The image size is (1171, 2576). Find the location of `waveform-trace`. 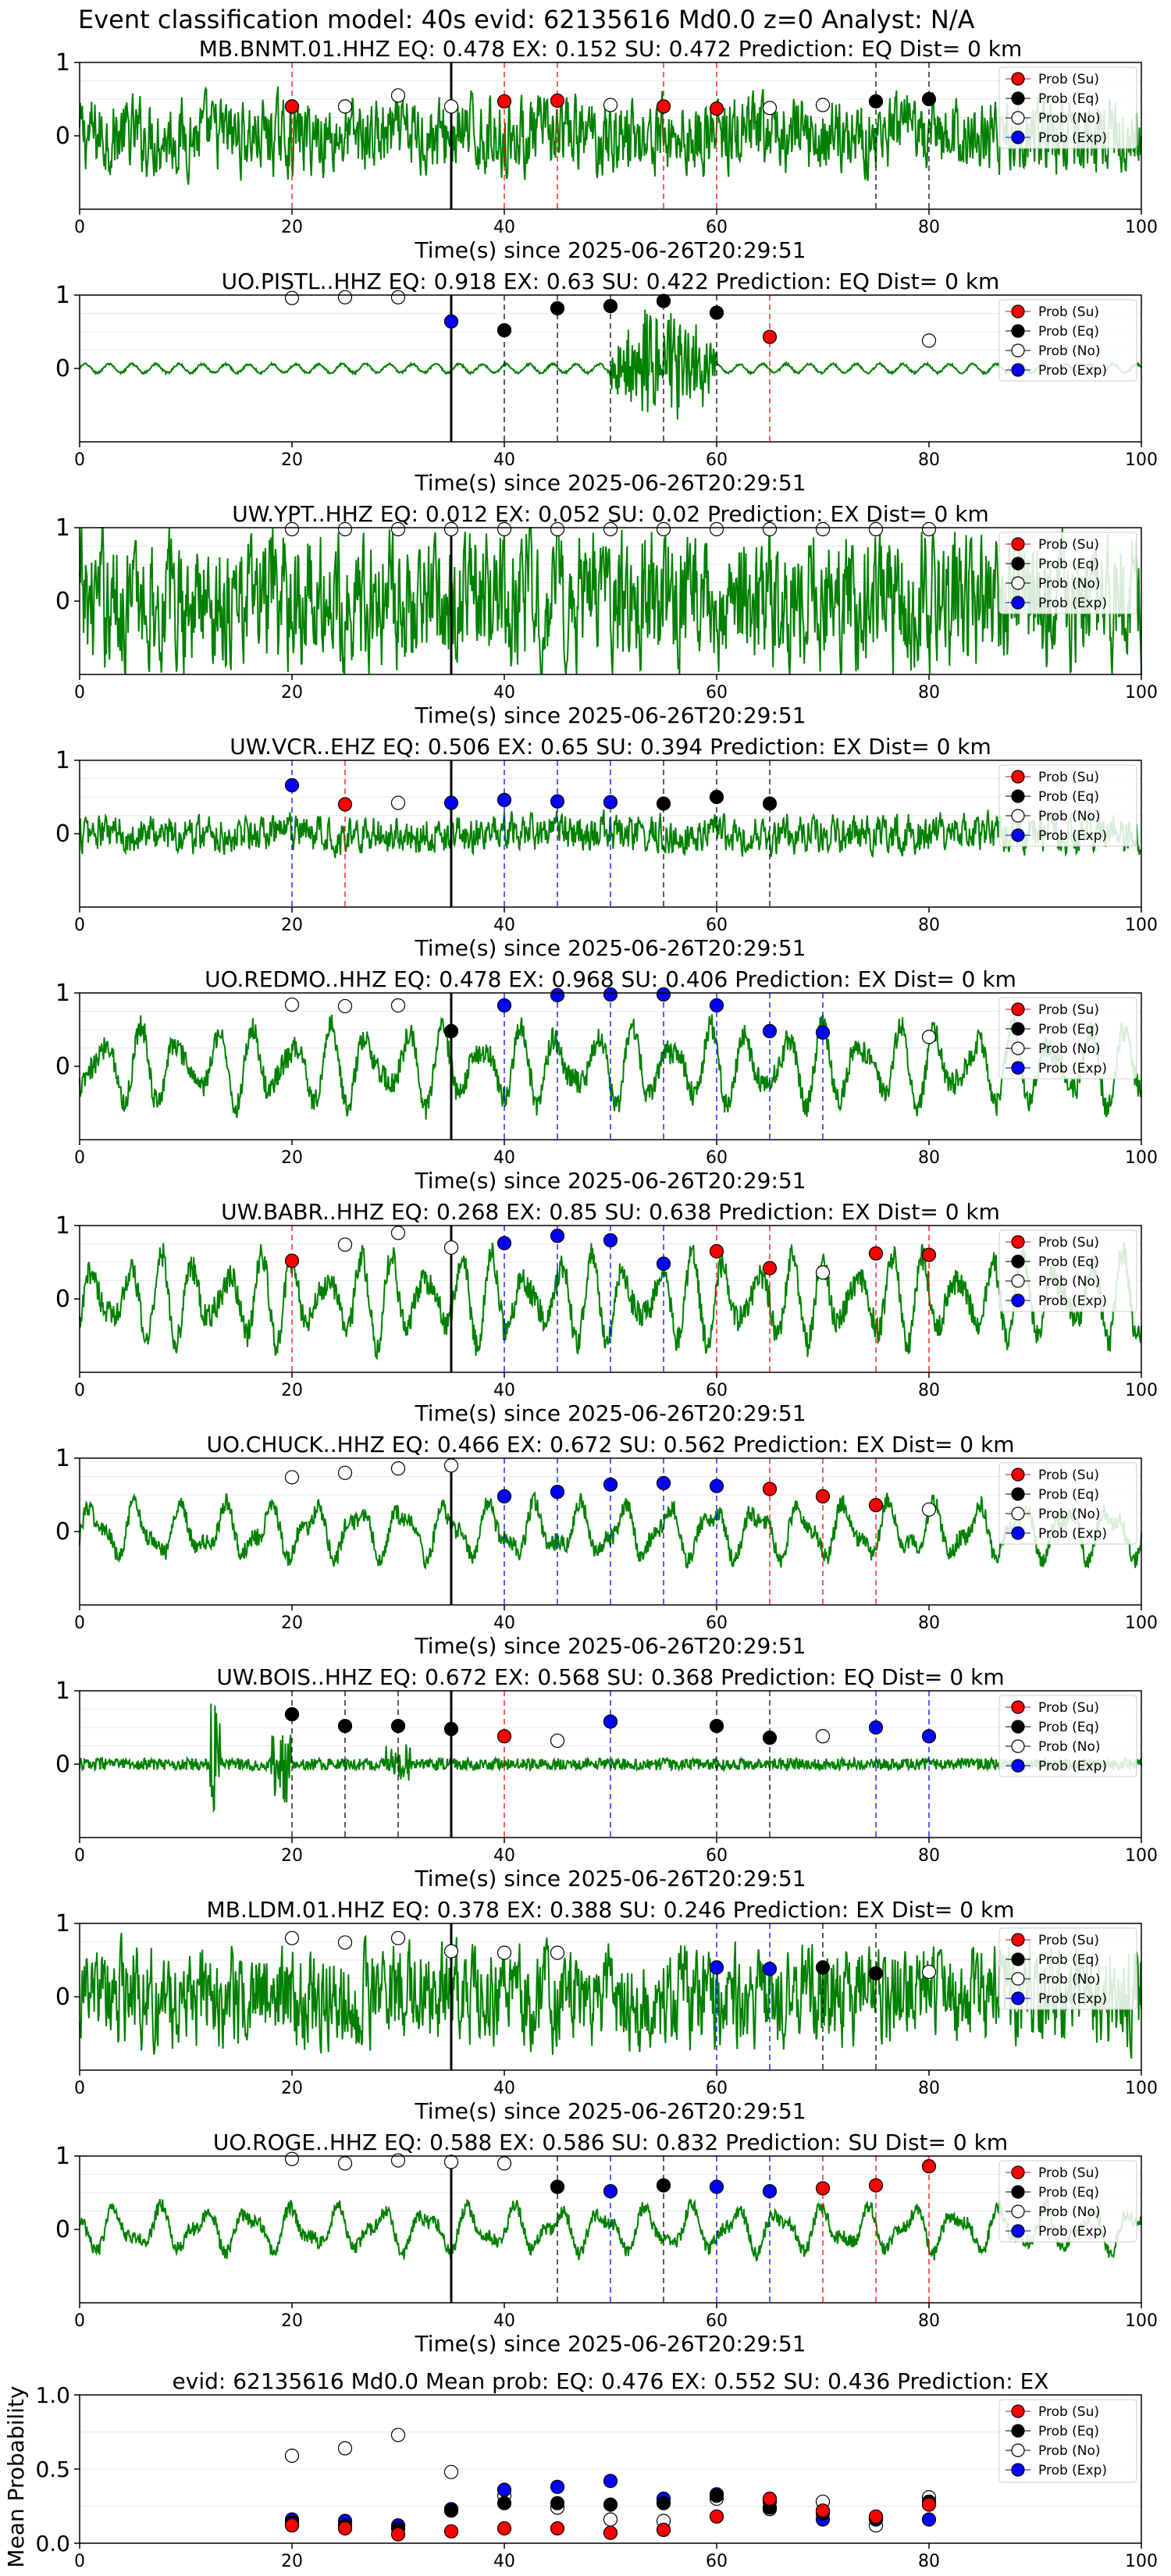

waveform-trace is located at coordinates (610, 1067).